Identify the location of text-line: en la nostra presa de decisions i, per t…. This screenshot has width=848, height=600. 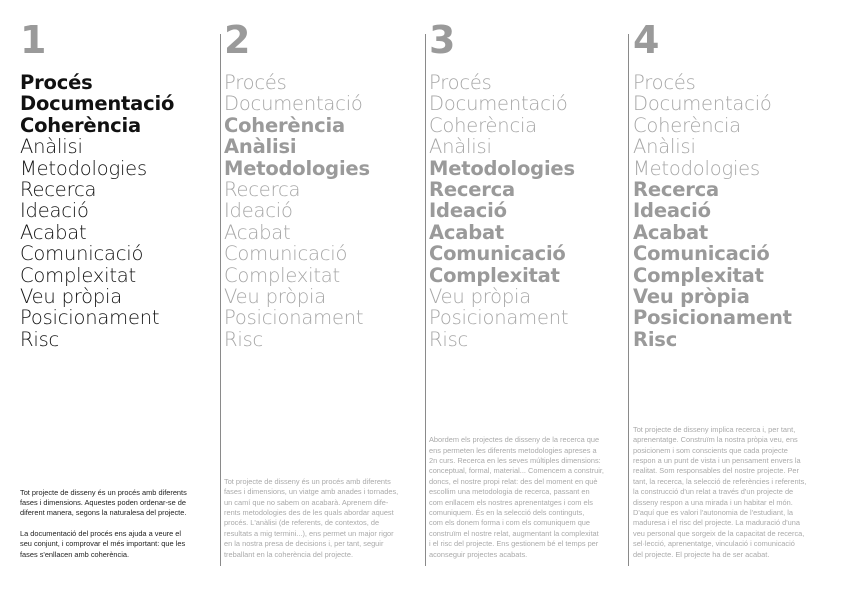
(304, 544).